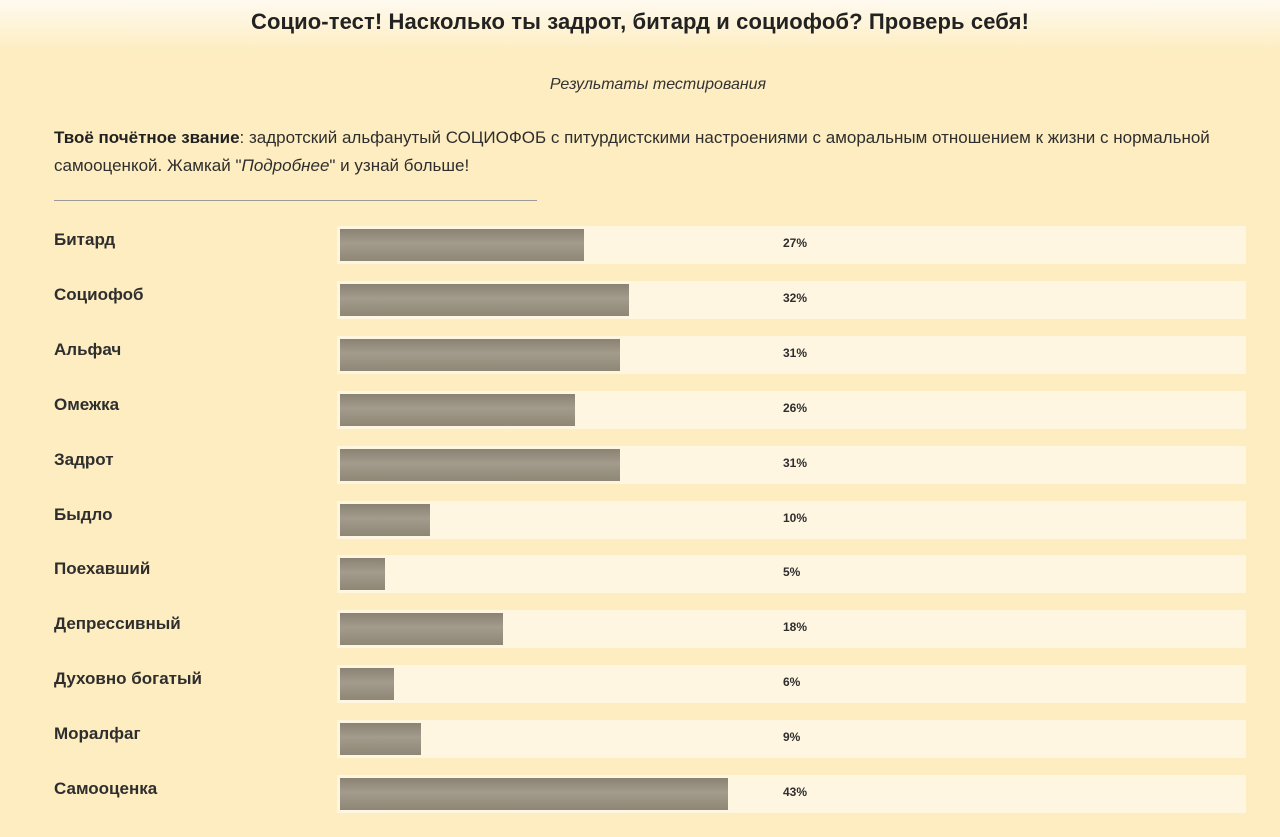 The height and width of the screenshot is (837, 1280). I want to click on result-row: Духовно богатый 6%, so click(640, 684).